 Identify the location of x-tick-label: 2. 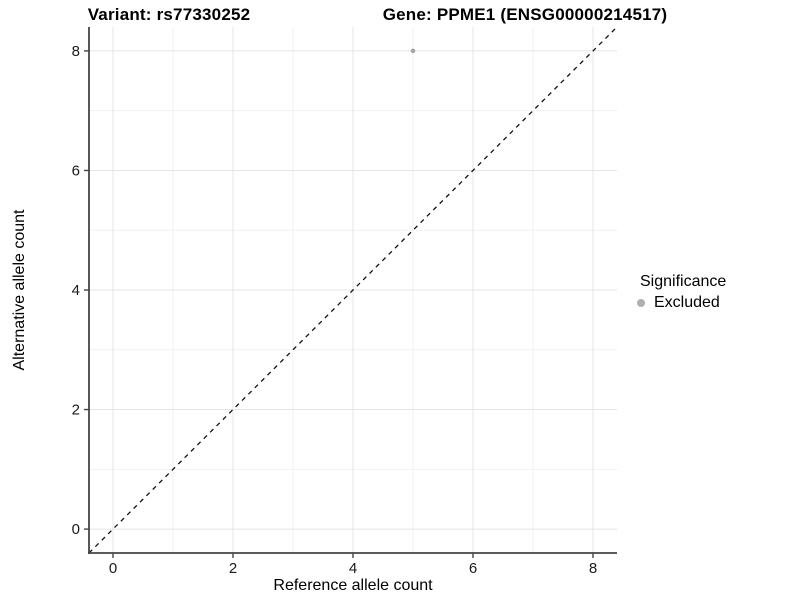
(233, 568).